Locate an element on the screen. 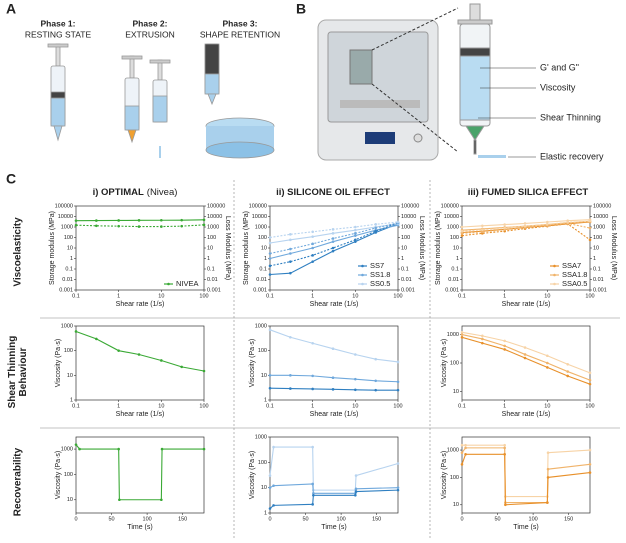 The width and height of the screenshot is (626, 543). legend-label: SSA7 is located at coordinates (571, 265).